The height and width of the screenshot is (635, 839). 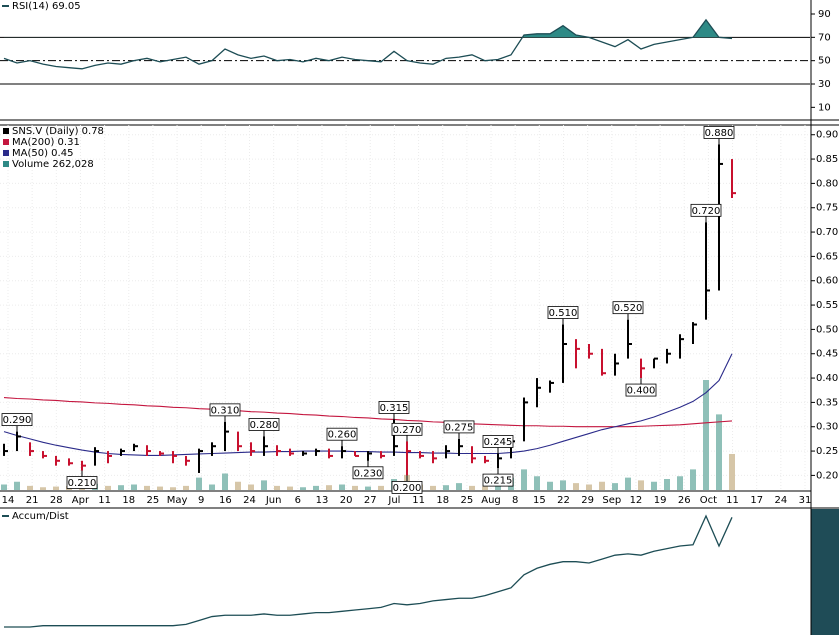 I want to click on callout-label: 0.230, so click(x=368, y=473).